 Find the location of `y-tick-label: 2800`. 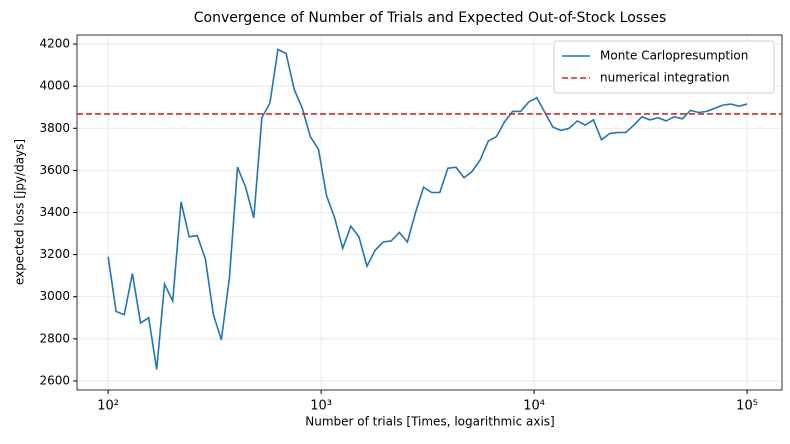

y-tick-label: 2800 is located at coordinates (54, 338).